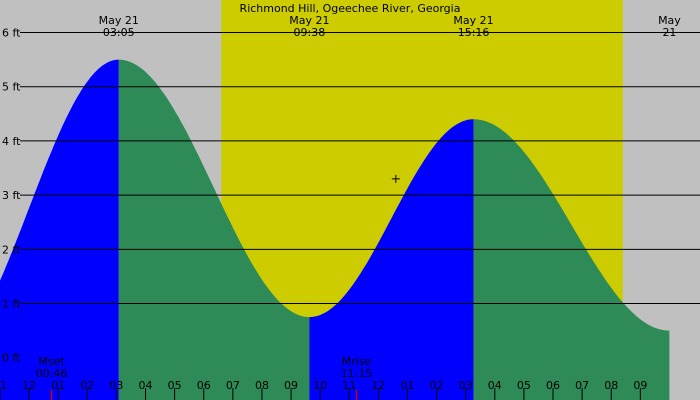  I want to click on cursor-marker, so click(395, 178).